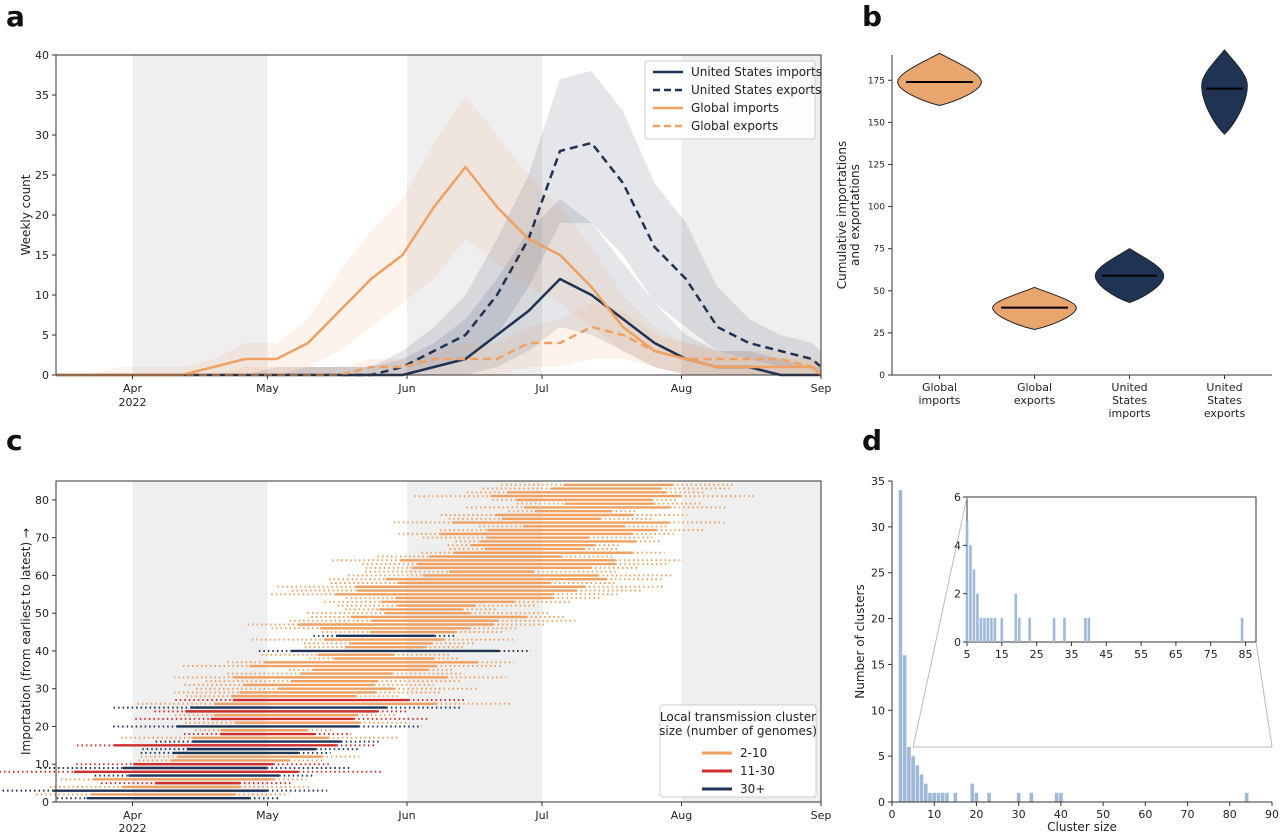 Image resolution: width=1280 pixels, height=833 pixels. I want to click on inset-y-tick-label: 4, so click(957, 545).